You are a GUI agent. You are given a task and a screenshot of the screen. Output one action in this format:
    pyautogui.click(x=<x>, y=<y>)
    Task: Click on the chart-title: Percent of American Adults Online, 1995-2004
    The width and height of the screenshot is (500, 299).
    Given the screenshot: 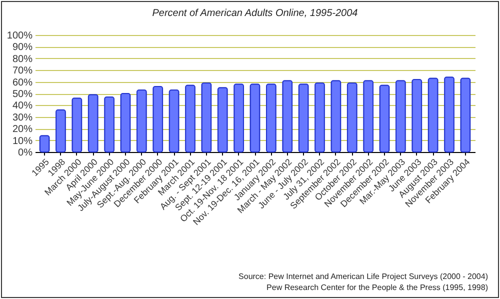 What is the action you would take?
    pyautogui.click(x=255, y=13)
    